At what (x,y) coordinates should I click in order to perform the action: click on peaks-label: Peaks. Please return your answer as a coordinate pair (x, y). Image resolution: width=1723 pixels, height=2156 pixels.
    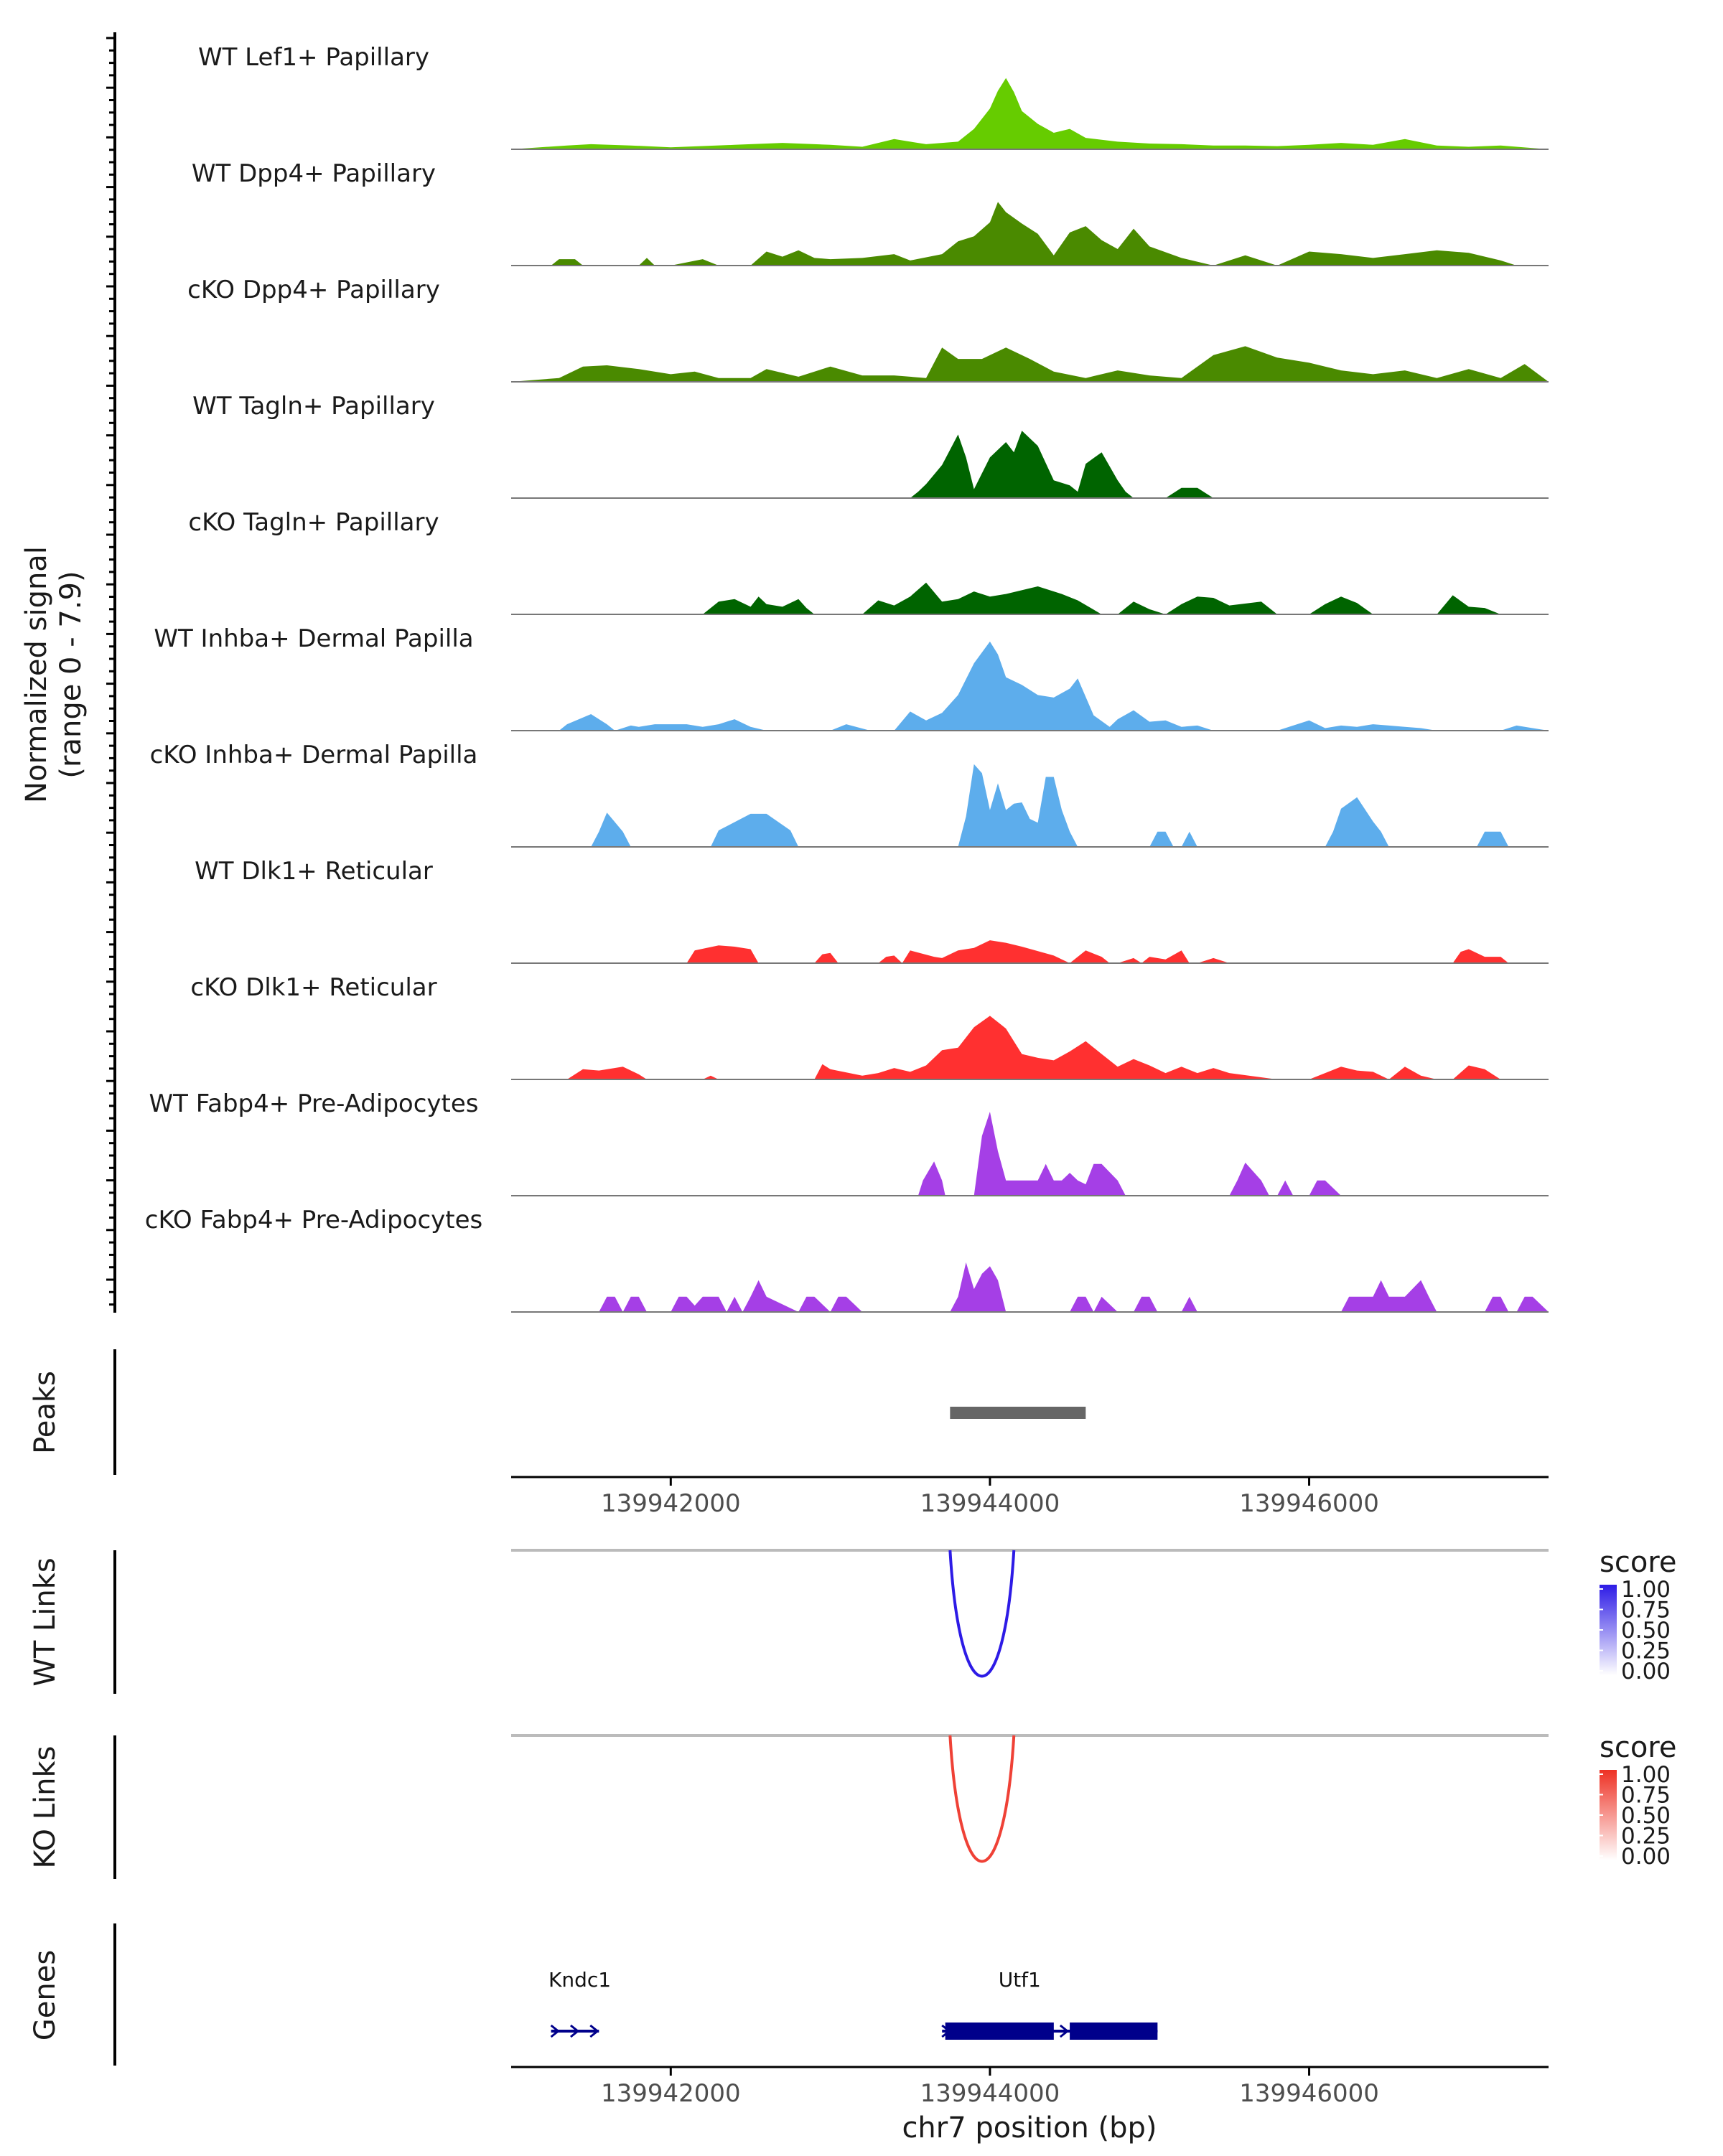
    Looking at the image, I should click on (45, 1412).